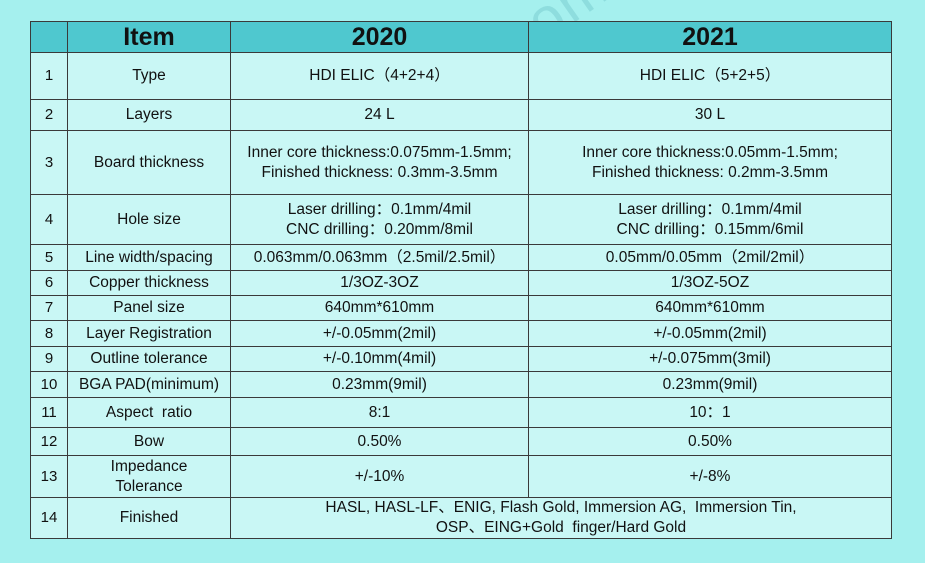  I want to click on row-2020: +/-10%, so click(379, 476).